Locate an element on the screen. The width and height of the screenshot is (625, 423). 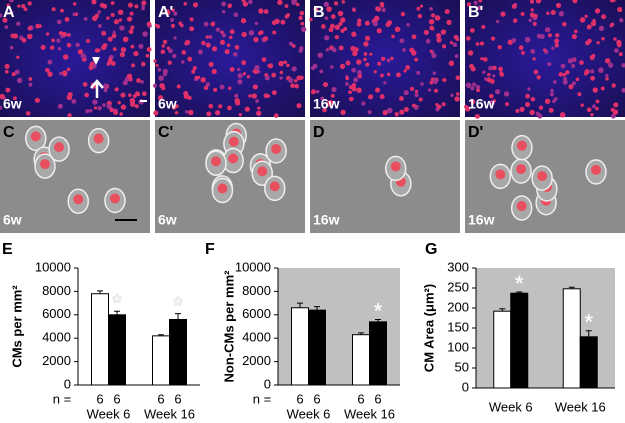
image-background is located at coordinates (385, 176).